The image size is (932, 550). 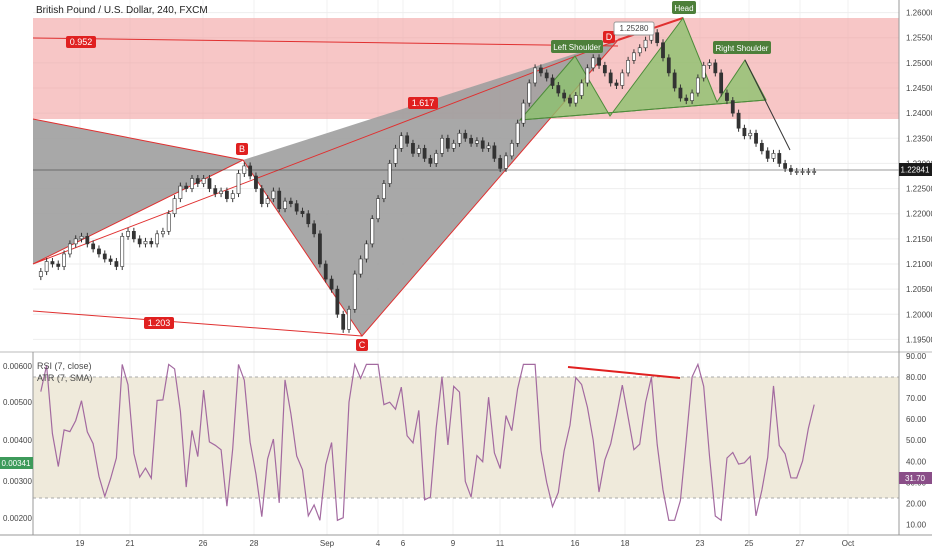 What do you see at coordinates (130, 543) in the screenshot?
I see `x-tick-label: 21` at bounding box center [130, 543].